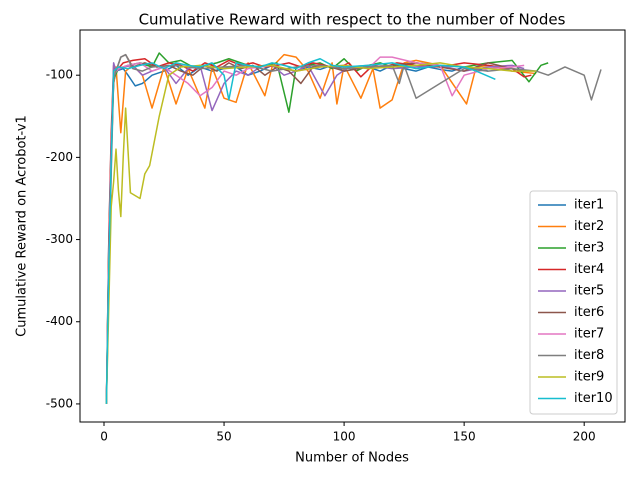  What do you see at coordinates (589, 226) in the screenshot?
I see `legend-label: iter2` at bounding box center [589, 226].